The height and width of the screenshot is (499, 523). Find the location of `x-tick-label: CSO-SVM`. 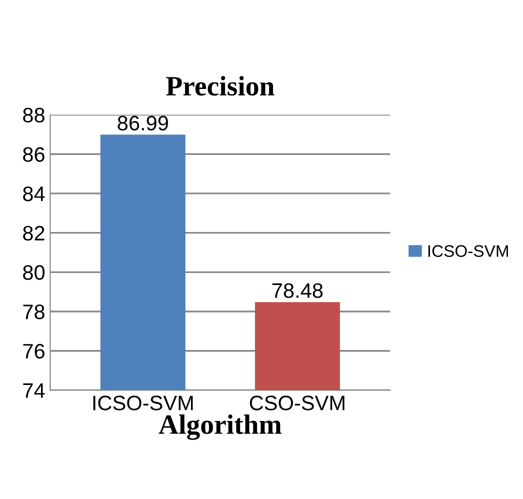

x-tick-label: CSO-SVM is located at coordinates (297, 403).